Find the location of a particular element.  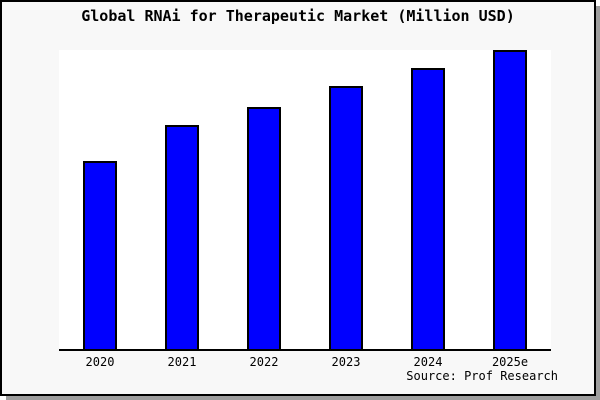

window-shadow-bottom is located at coordinates (301, 398).